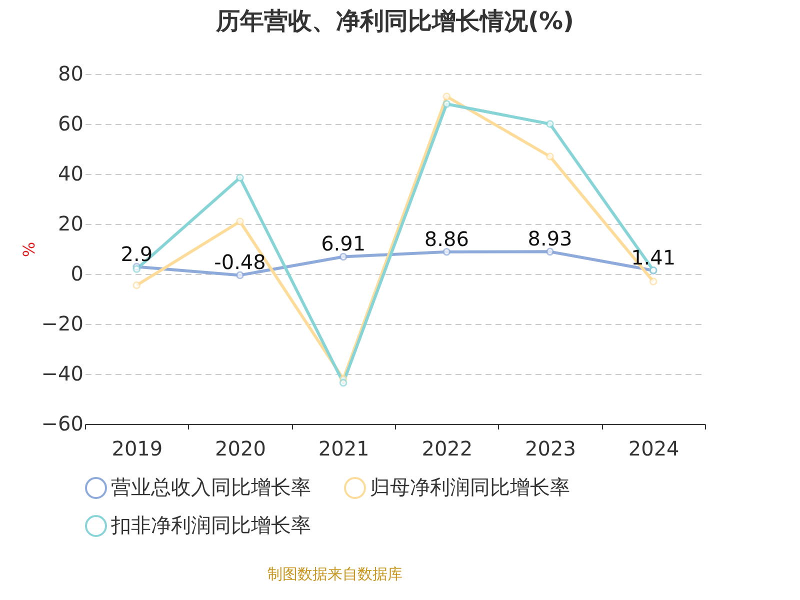  I want to click on y-tick-label: −40, so click(62, 374).